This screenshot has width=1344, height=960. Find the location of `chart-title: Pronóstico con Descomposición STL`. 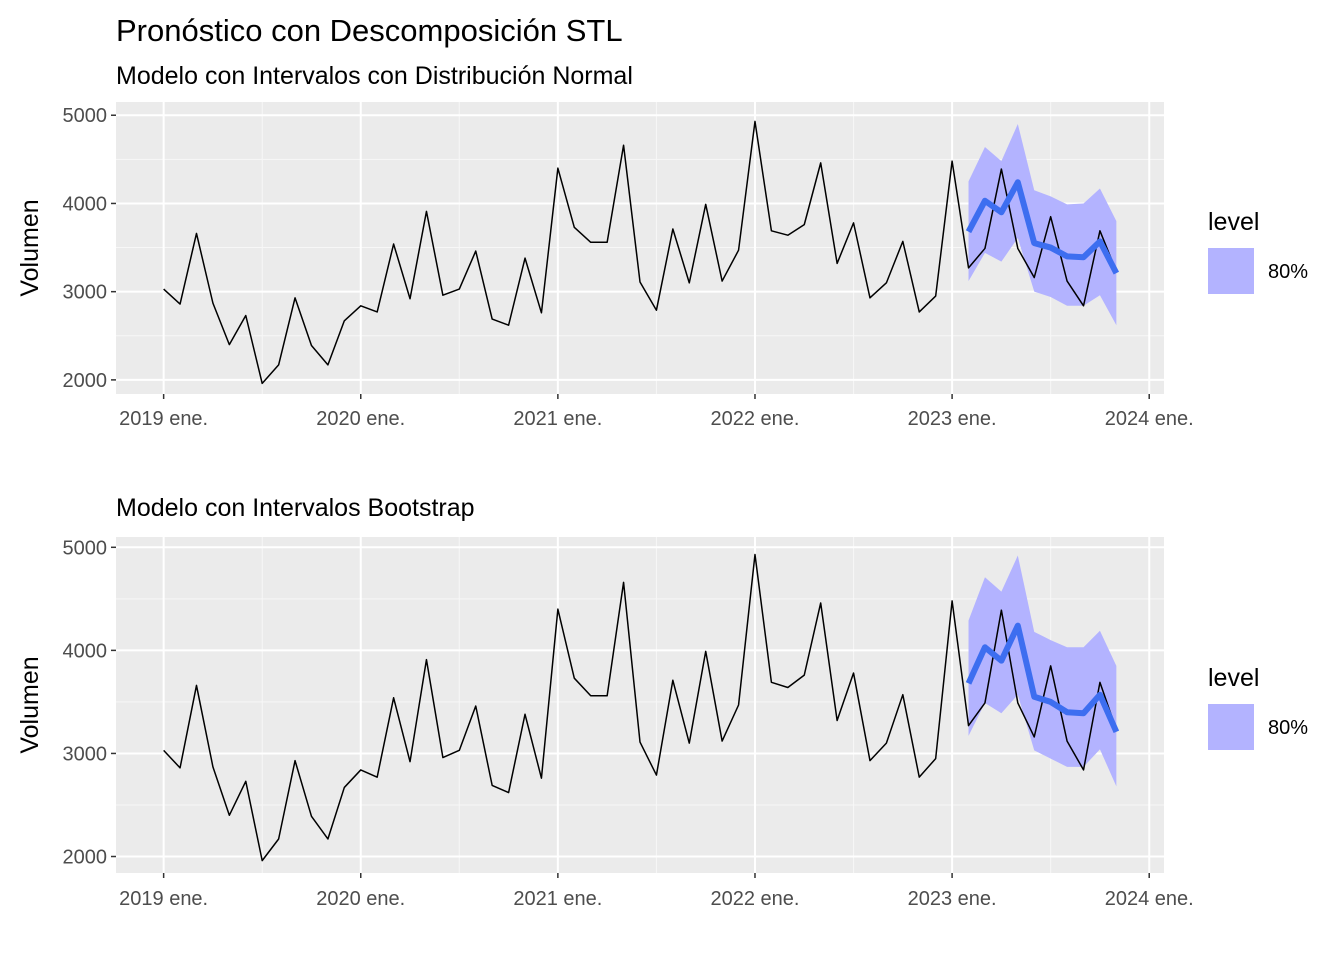

chart-title: Pronóstico con Descomposición STL is located at coordinates (369, 30).